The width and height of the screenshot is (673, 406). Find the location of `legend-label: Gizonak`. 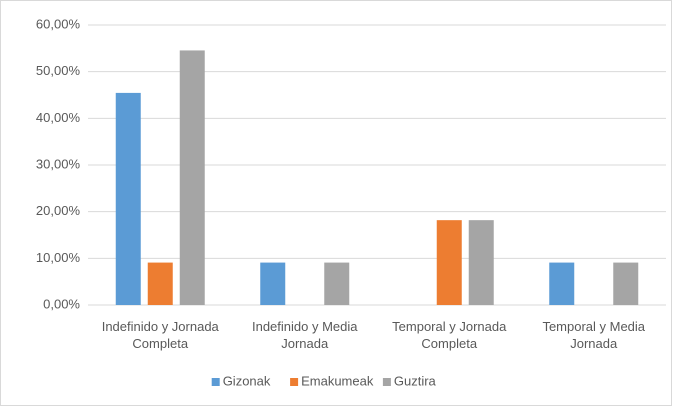

legend-label: Gizonak is located at coordinates (247, 380).